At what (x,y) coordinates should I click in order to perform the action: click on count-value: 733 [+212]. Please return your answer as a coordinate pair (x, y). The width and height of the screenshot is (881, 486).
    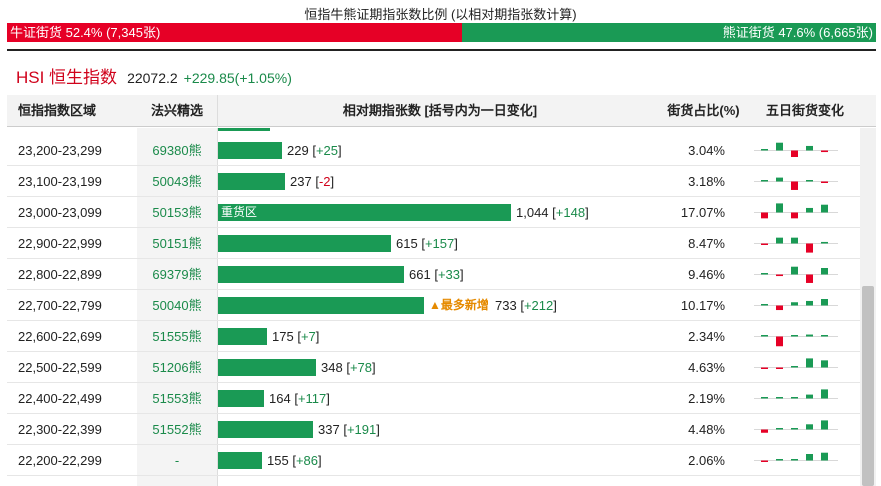
    Looking at the image, I should click on (526, 305).